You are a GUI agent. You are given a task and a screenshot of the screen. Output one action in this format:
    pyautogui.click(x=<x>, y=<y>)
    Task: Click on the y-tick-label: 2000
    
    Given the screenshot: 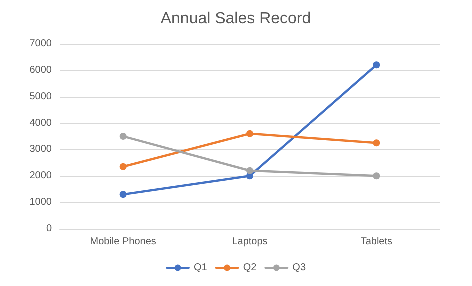 What is the action you would take?
    pyautogui.click(x=41, y=176)
    